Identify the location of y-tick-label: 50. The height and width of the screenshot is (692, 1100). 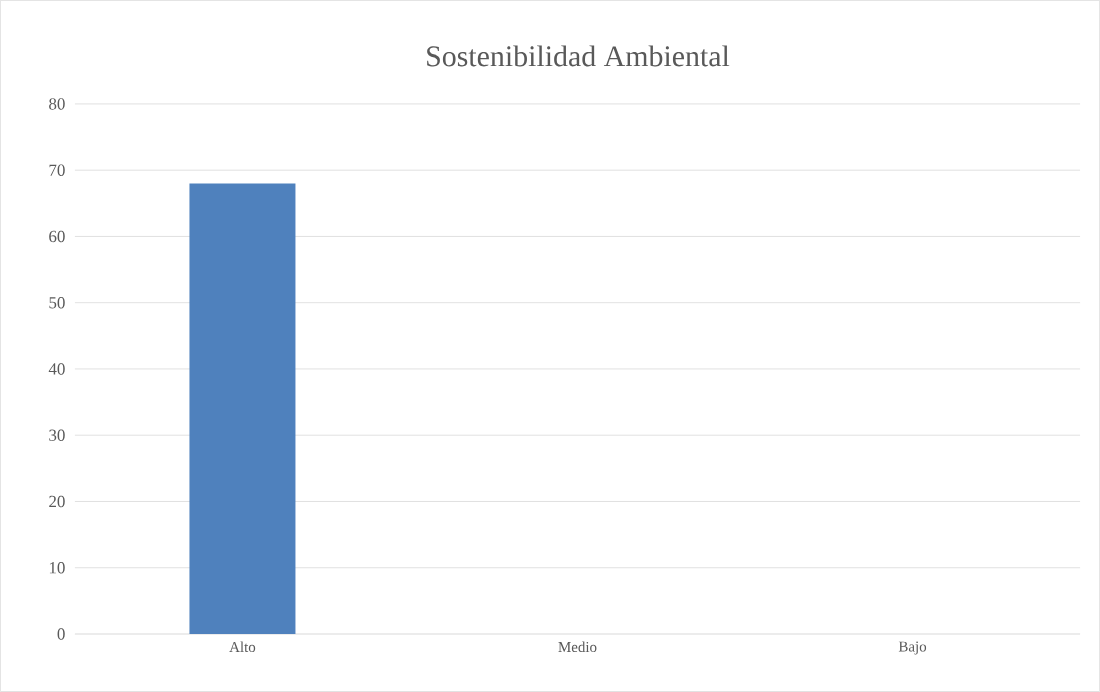
(57, 303).